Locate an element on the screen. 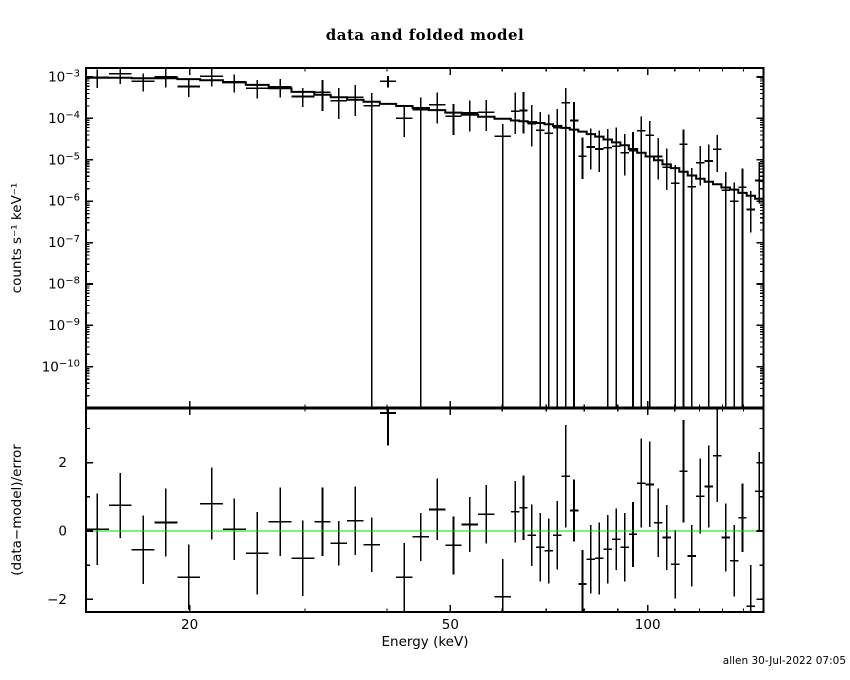 This screenshot has width=850, height=680. x-axis-label-energy: Energy (keV) is located at coordinates (425, 642).